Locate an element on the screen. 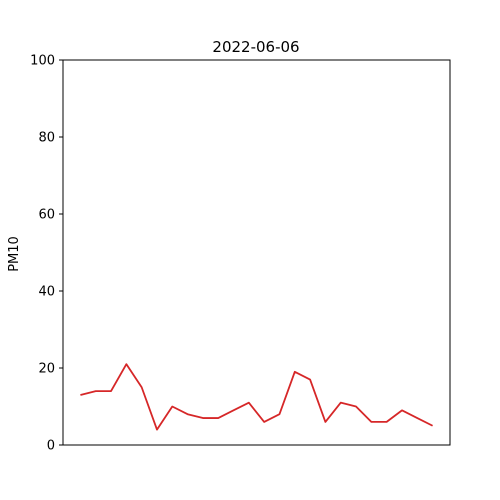 The height and width of the screenshot is (500, 500). y-tick-label: 20 is located at coordinates (46, 369).